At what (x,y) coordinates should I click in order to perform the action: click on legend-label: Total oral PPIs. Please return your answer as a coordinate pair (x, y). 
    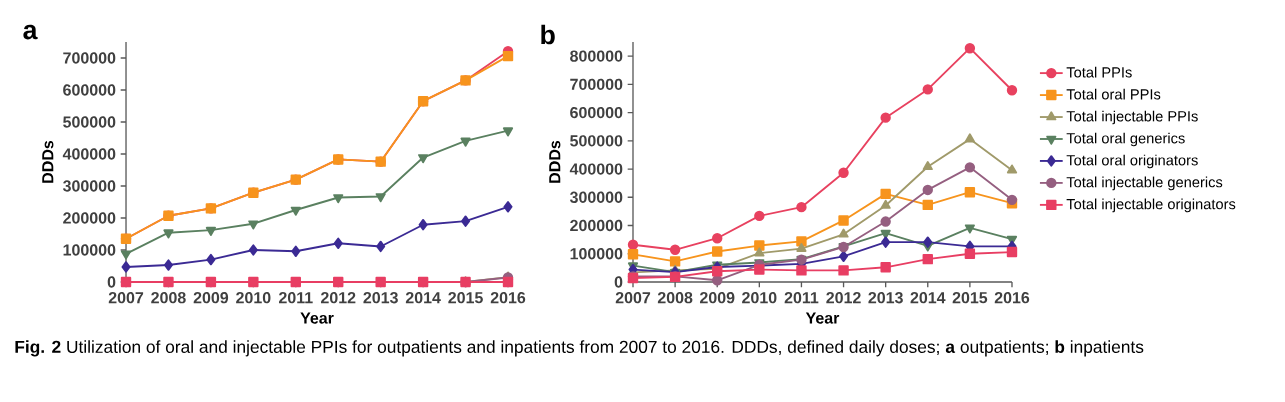
    Looking at the image, I should click on (1113, 94).